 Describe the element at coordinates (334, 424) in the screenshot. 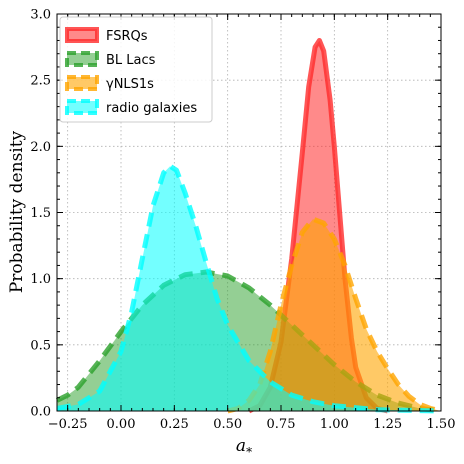

I see `x-tick-label: 1.00` at that location.